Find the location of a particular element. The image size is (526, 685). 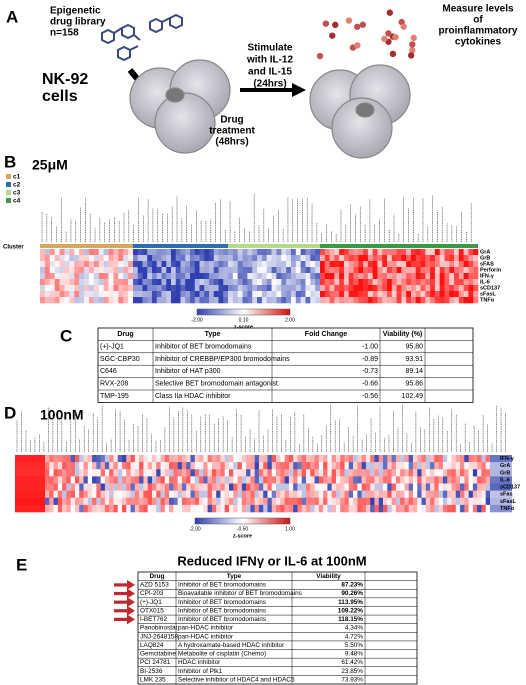

dose: 25μM is located at coordinates (50, 165).